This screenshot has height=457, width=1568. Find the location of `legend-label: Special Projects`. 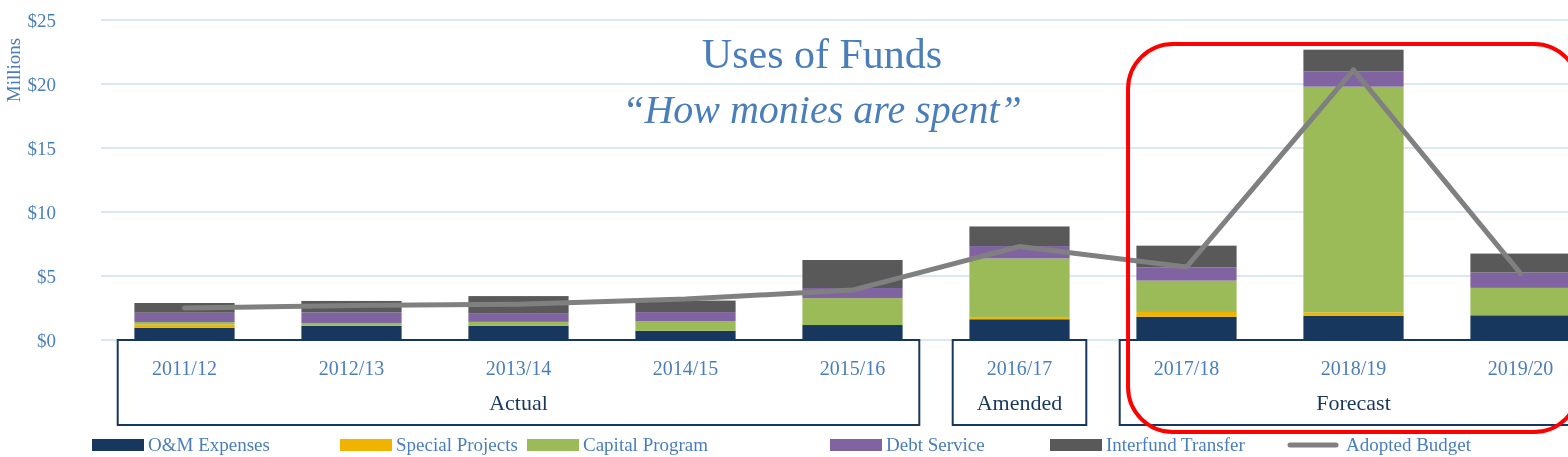

legend-label: Special Projects is located at coordinates (457, 444).